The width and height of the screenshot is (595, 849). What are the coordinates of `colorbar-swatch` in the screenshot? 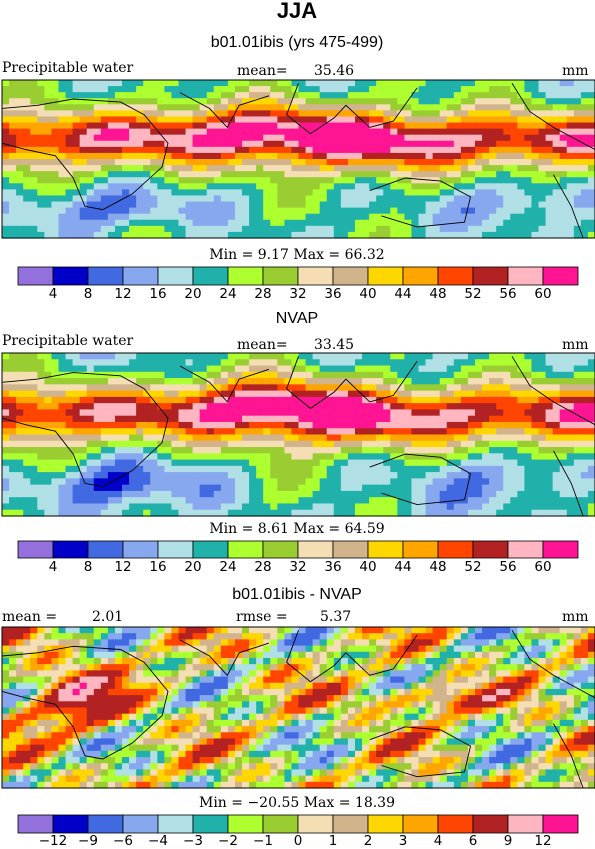 It's located at (560, 276).